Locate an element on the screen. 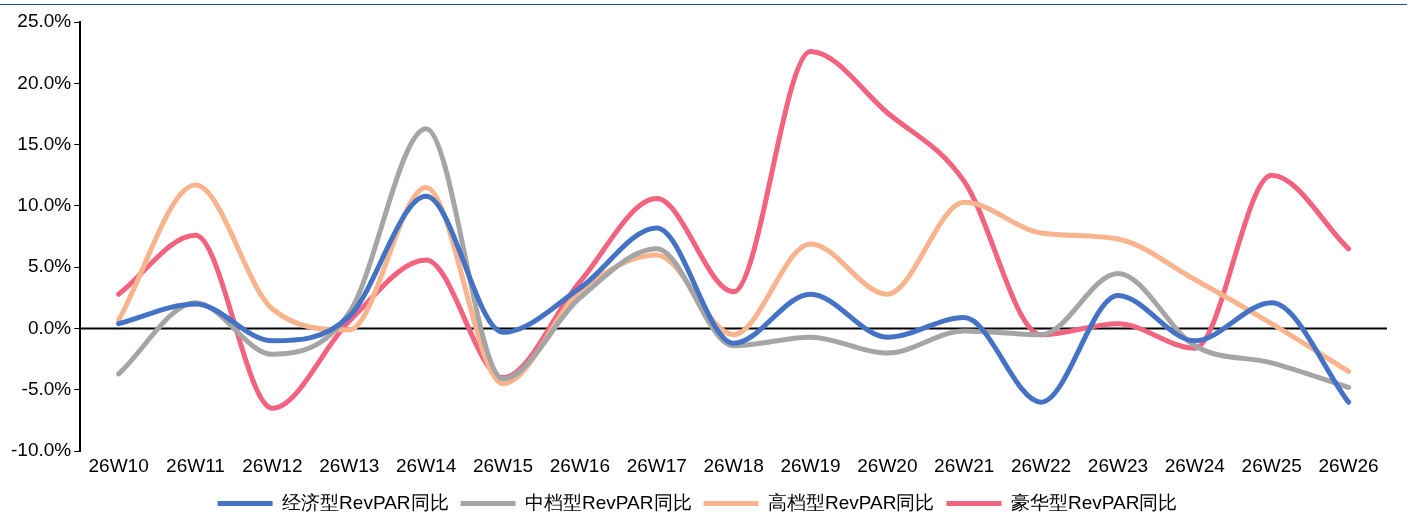  y-tick-label: 25.0% is located at coordinates (44, 21).